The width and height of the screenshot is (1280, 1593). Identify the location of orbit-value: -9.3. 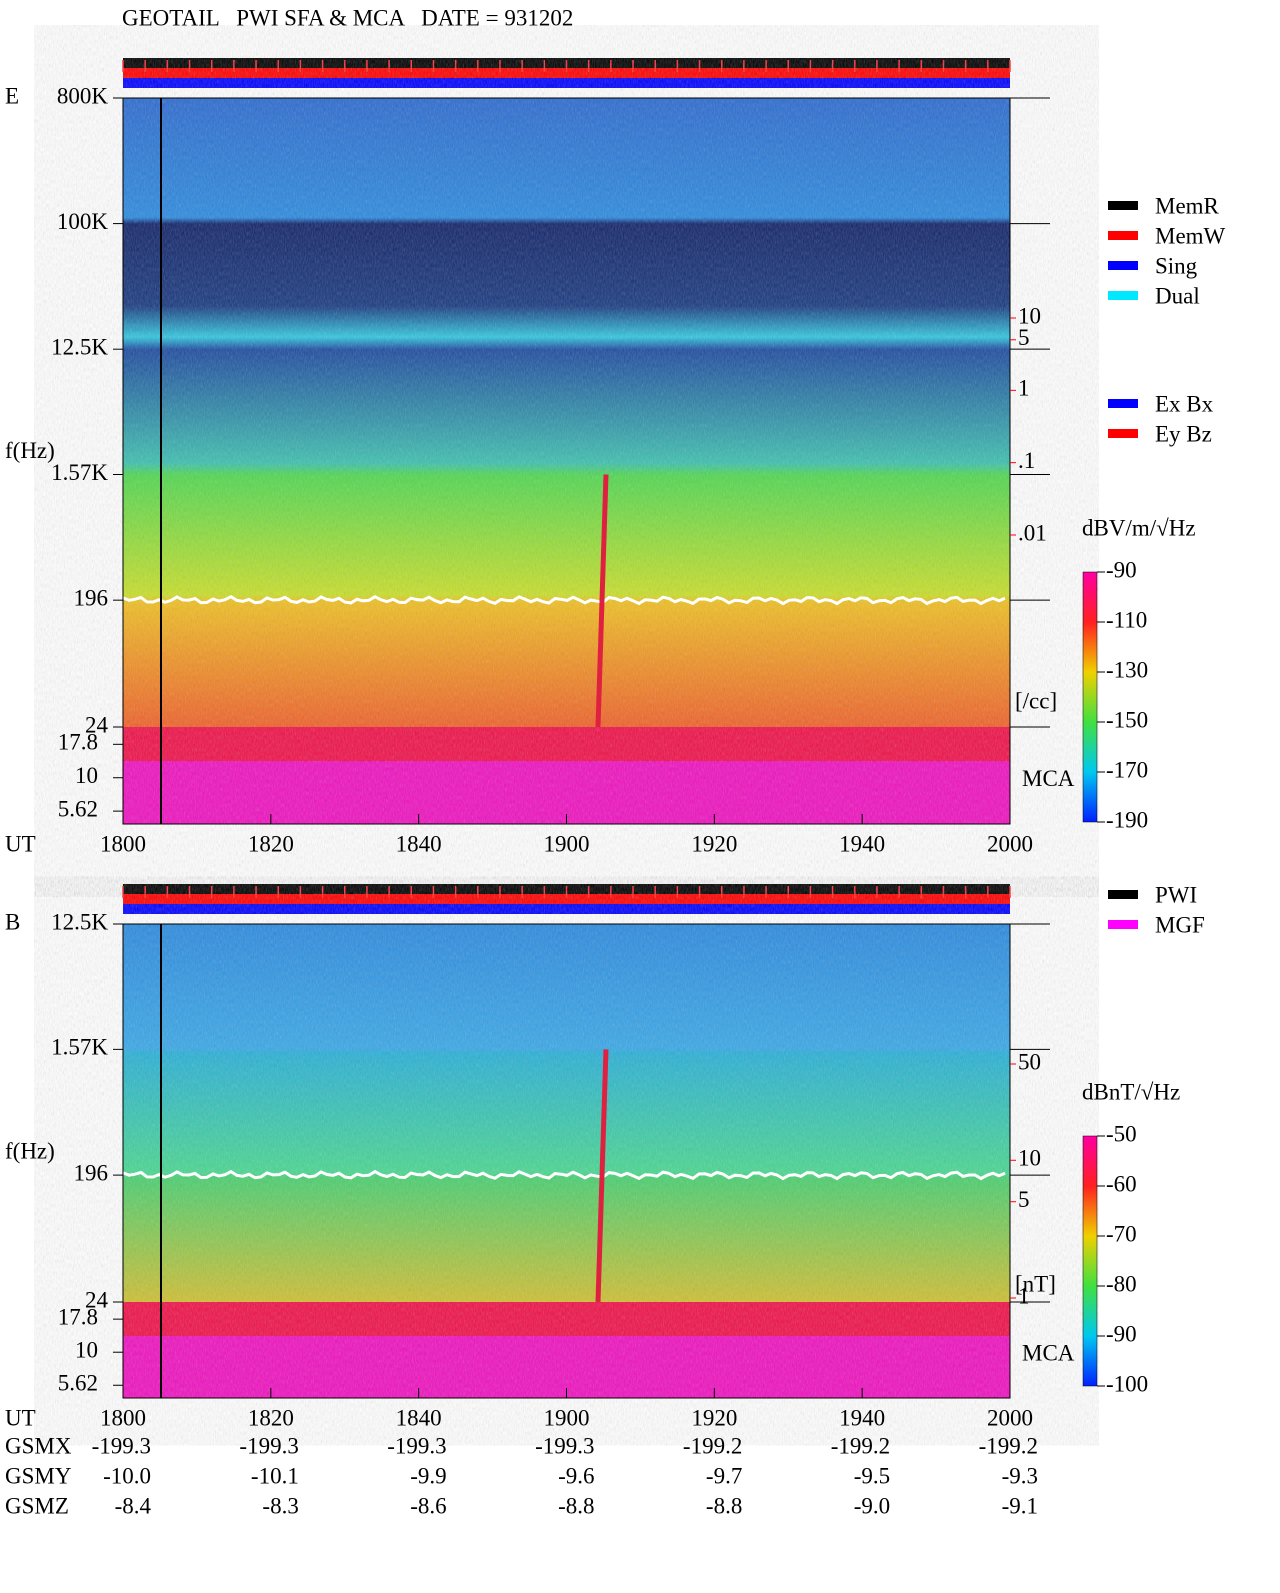
(1020, 1475).